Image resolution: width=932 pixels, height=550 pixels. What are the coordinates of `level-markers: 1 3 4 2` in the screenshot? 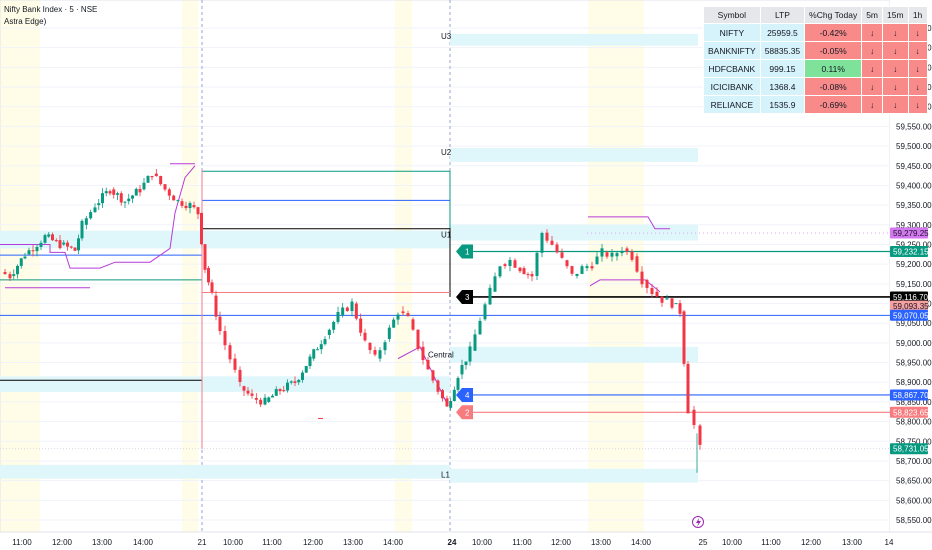 It's located at (464, 332).